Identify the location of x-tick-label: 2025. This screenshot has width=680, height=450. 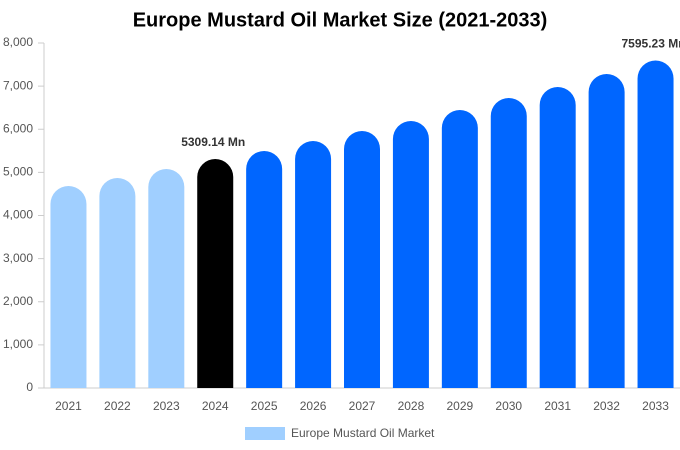
(264, 406).